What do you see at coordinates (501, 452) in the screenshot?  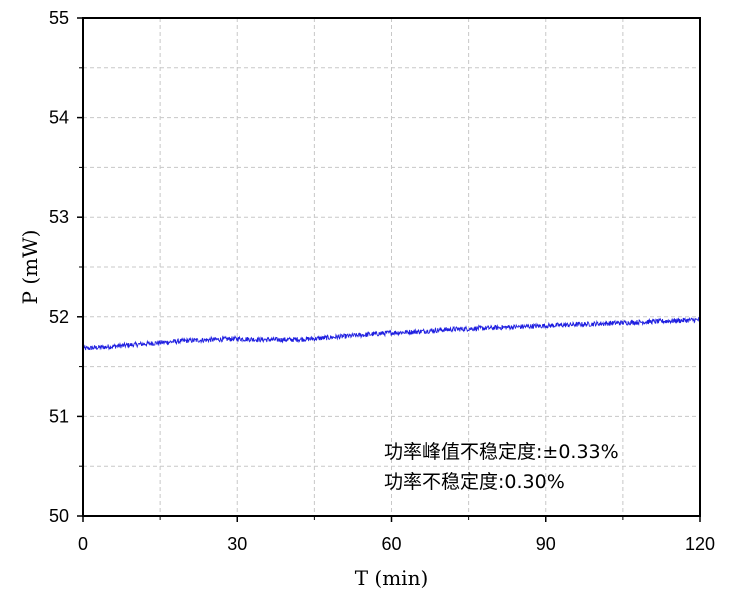 I see `peak-instability-annotation: 功率峰值不稳定度:±0.33%` at bounding box center [501, 452].